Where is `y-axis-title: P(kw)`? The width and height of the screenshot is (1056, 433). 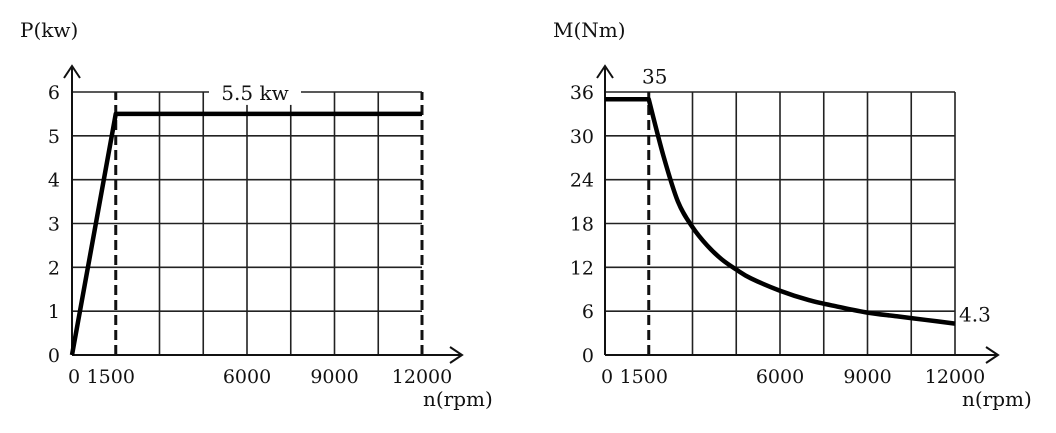 y-axis-title: P(kw) is located at coordinates (49, 30).